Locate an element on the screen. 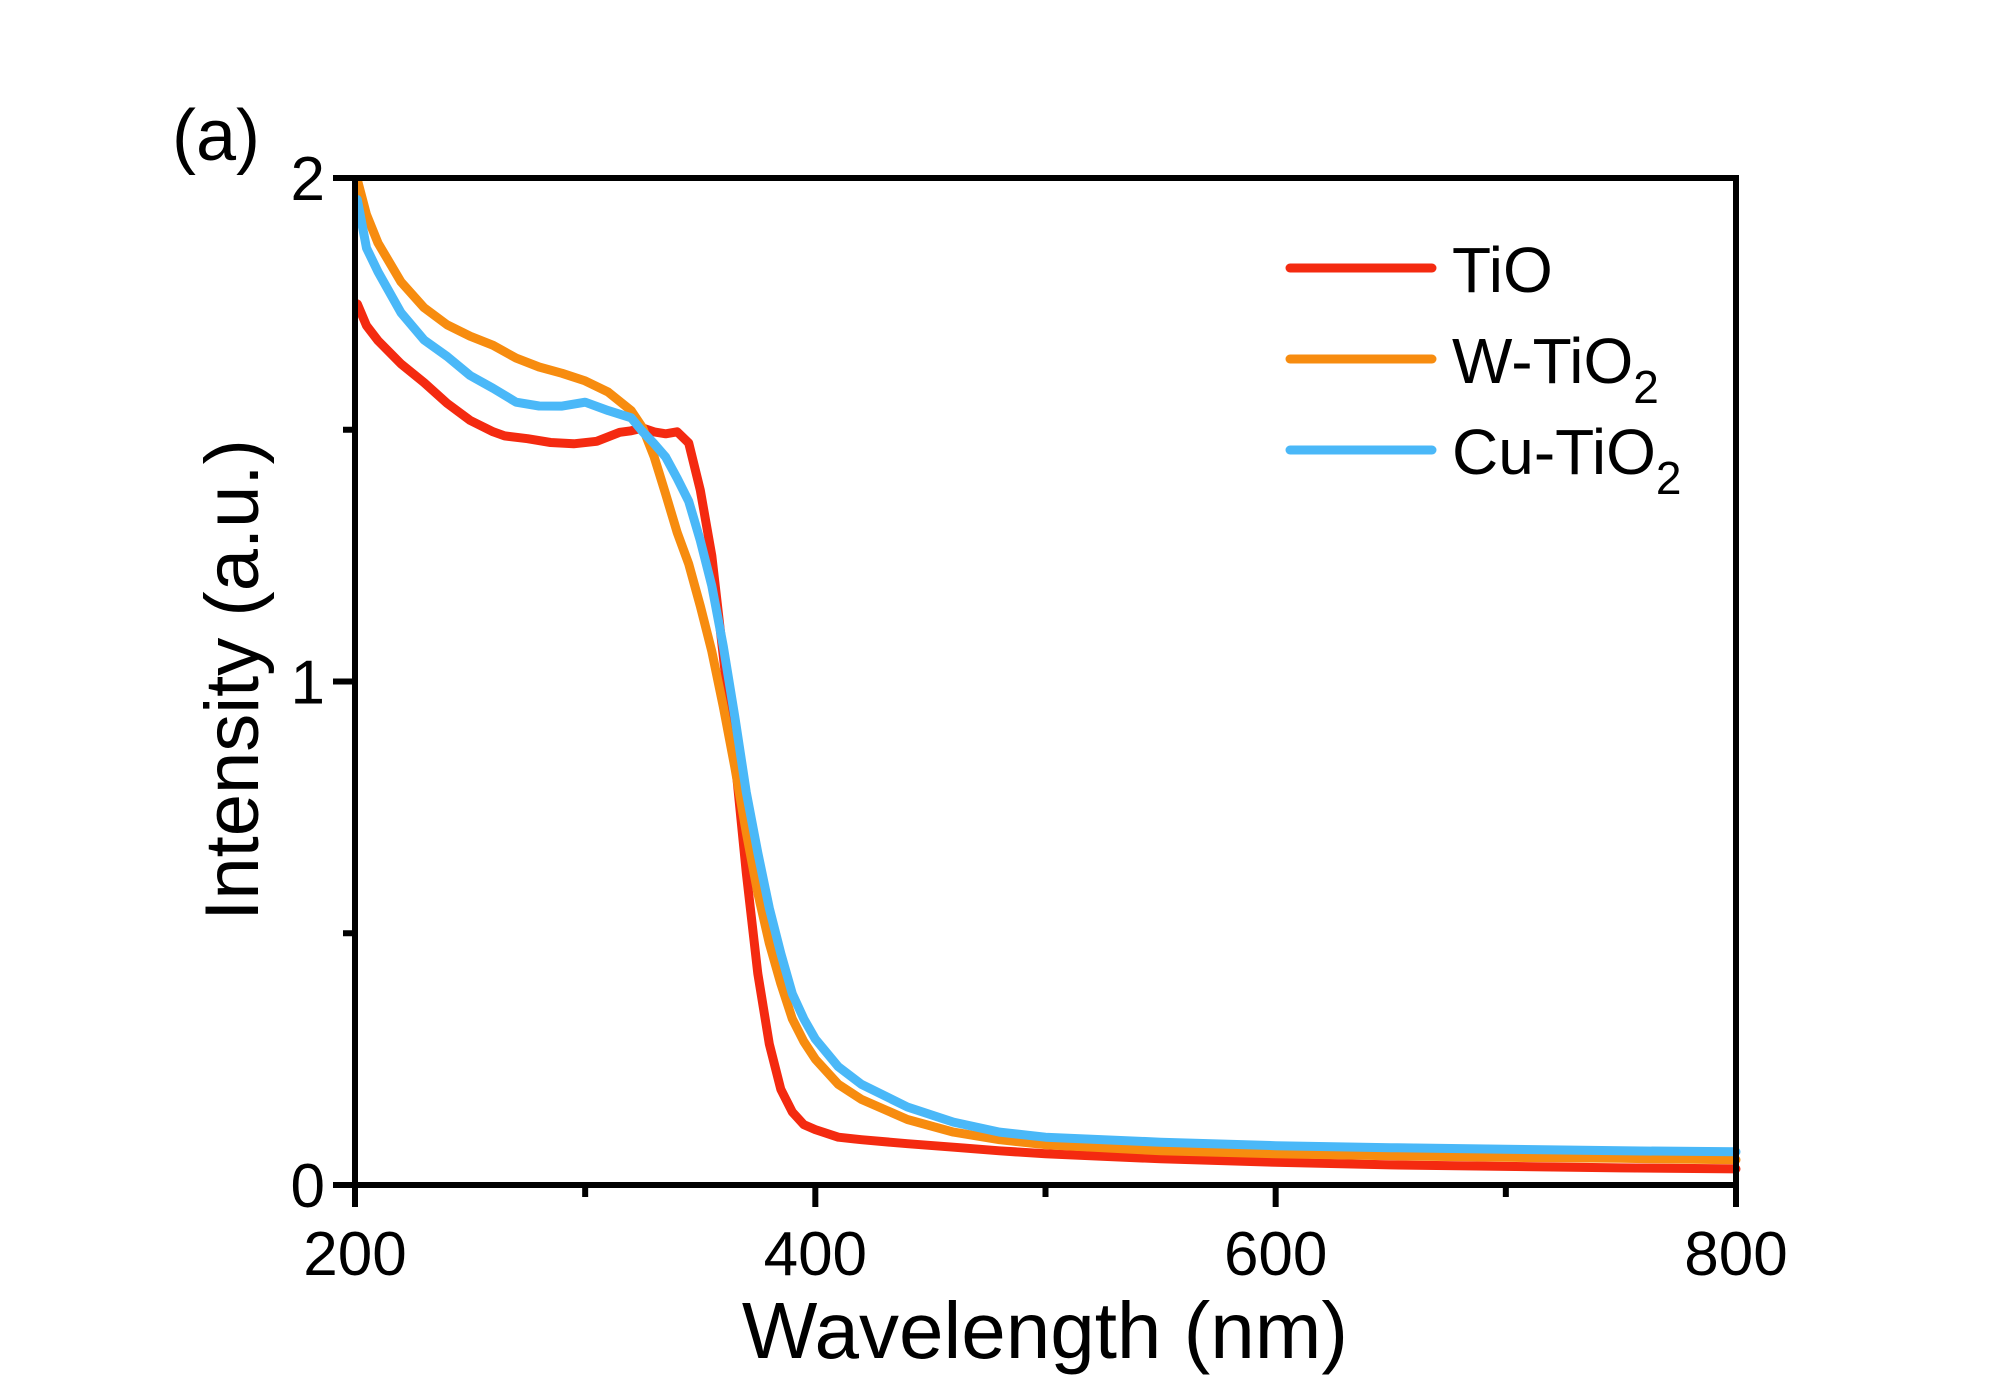  x-tick-label: 400 is located at coordinates (815, 1254).